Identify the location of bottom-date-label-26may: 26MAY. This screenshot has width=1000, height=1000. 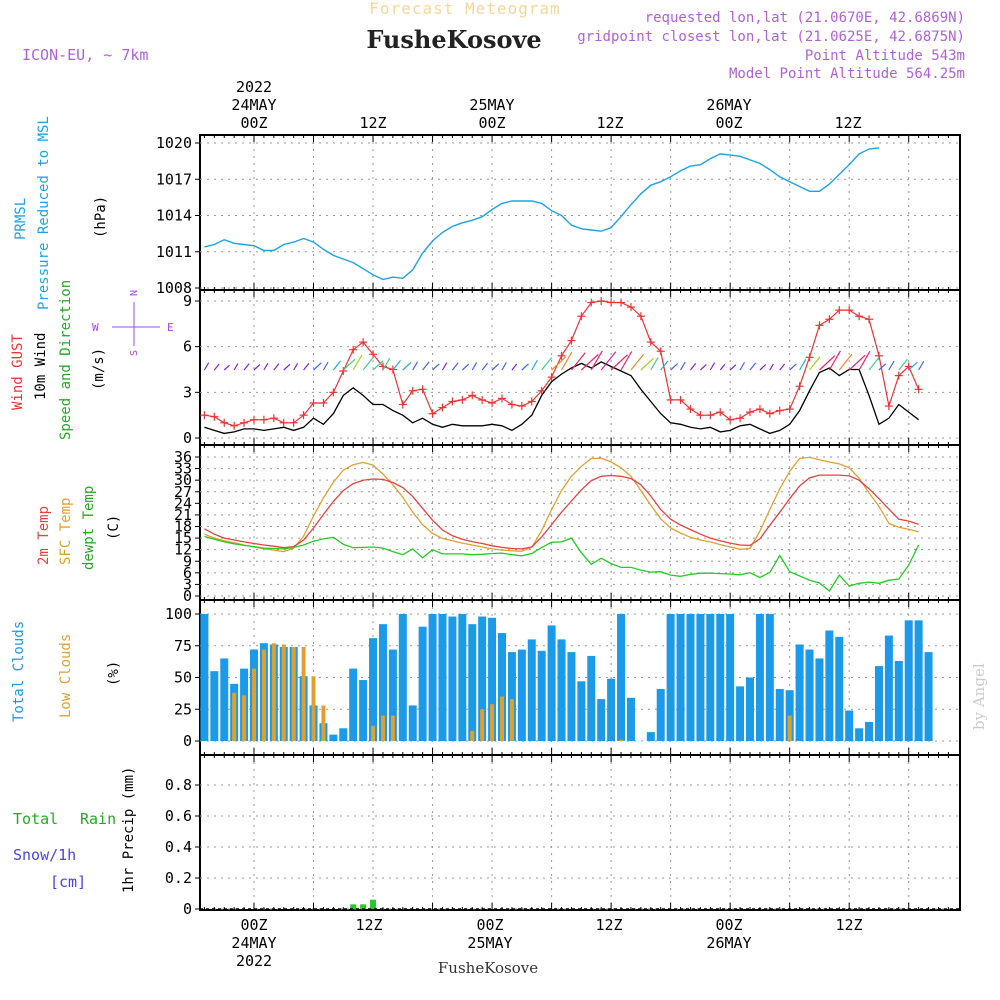
(728, 943).